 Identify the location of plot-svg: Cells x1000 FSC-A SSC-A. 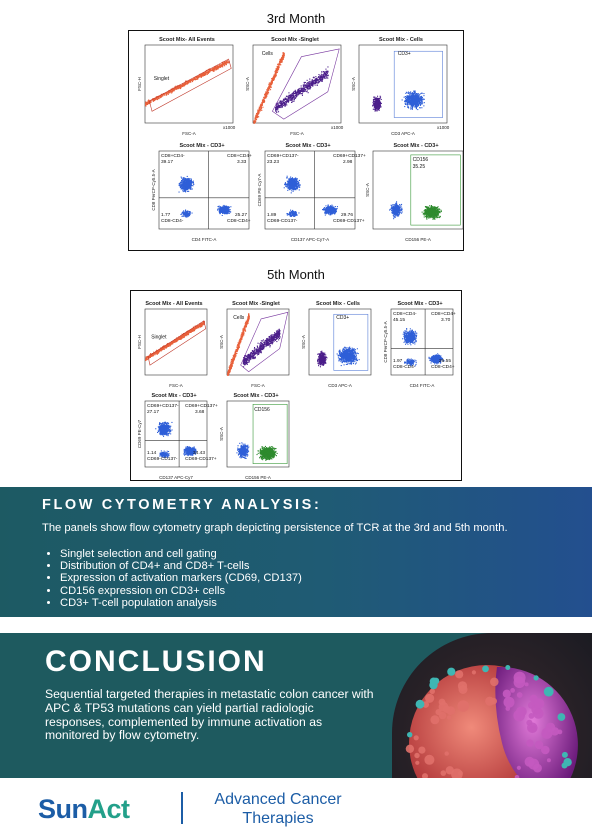
(294, 90).